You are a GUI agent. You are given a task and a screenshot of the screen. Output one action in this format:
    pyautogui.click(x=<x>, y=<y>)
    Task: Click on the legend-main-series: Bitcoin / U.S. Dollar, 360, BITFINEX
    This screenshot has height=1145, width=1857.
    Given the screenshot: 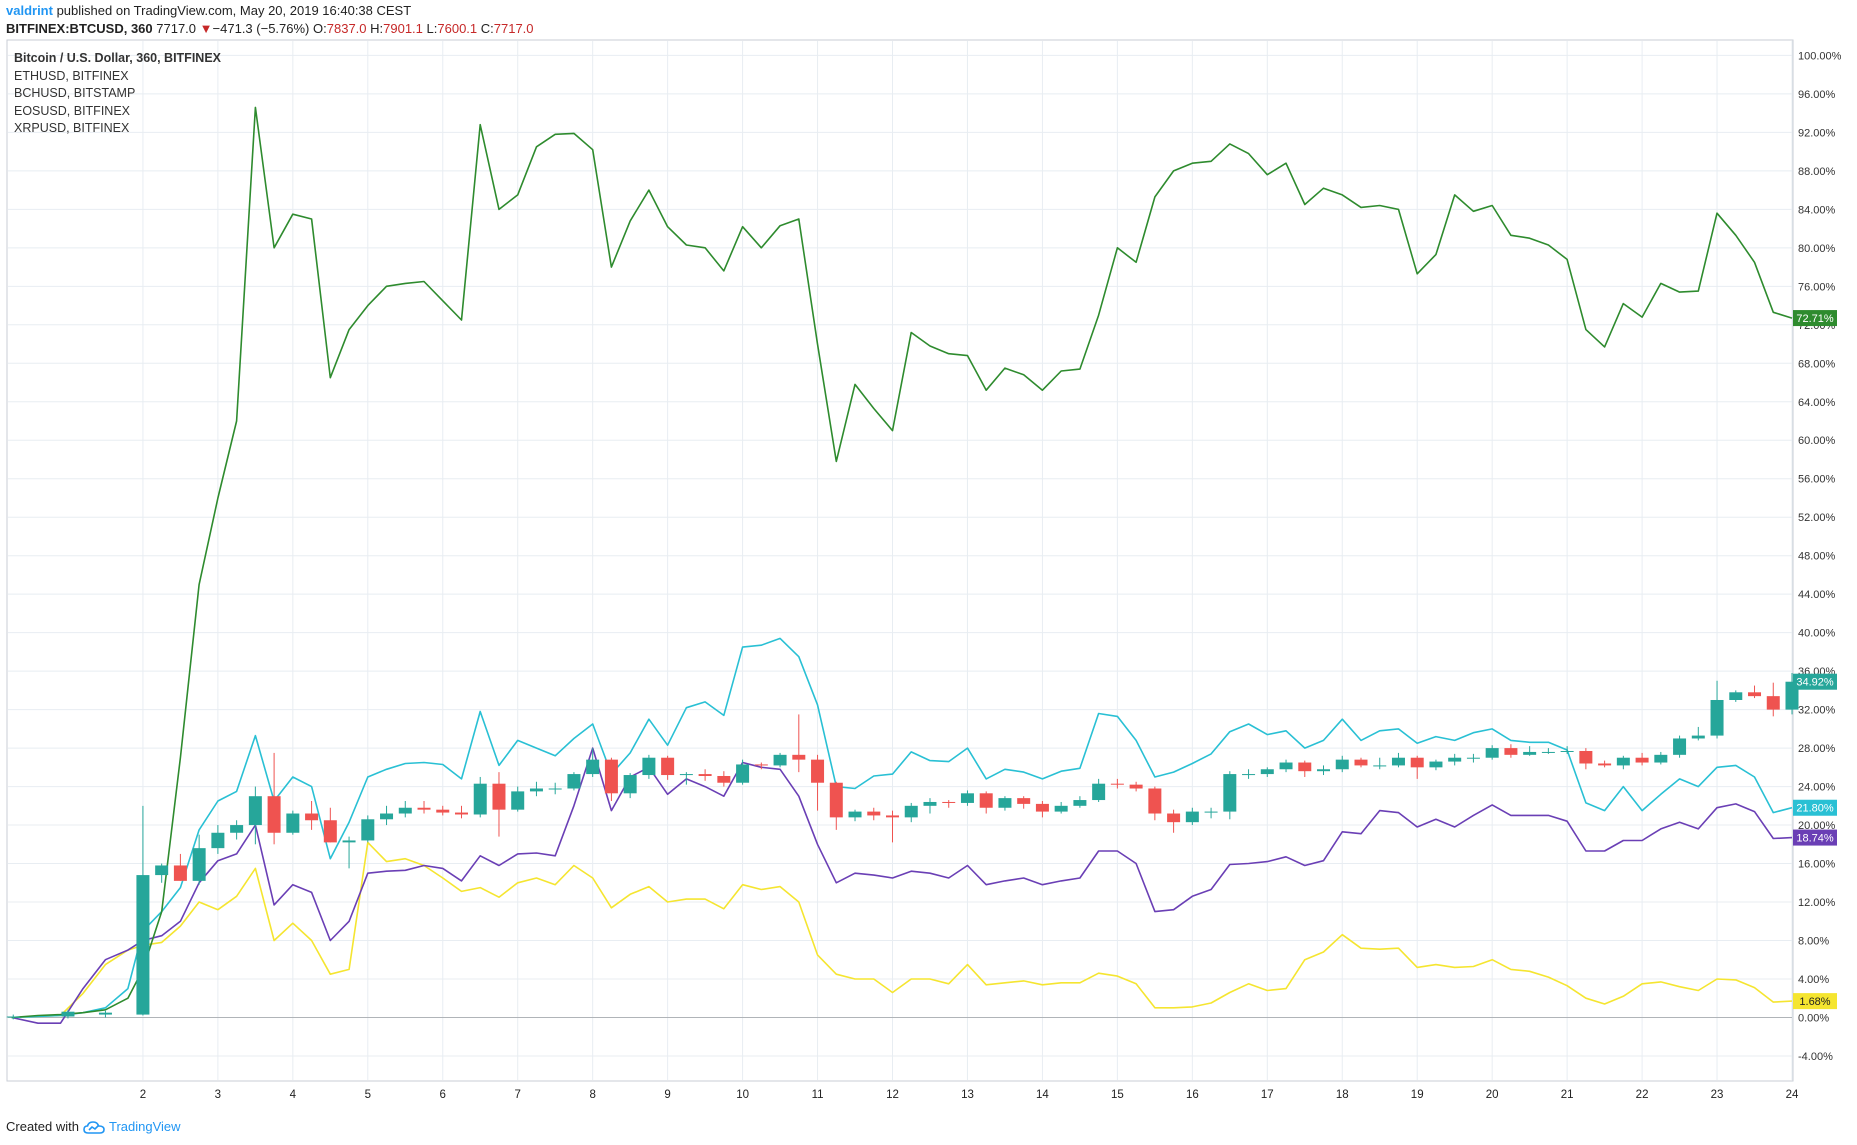 What is the action you would take?
    pyautogui.click(x=117, y=58)
    